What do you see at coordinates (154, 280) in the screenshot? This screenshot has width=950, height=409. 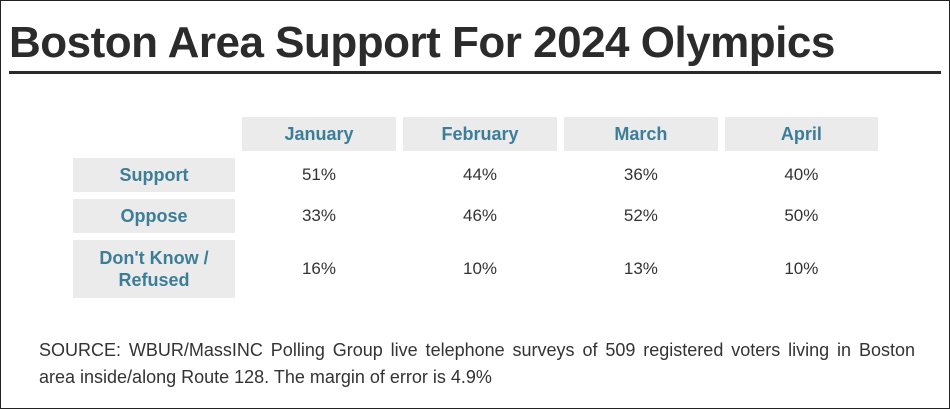 I see `row-header-dont-know-line-2: Refused` at bounding box center [154, 280].